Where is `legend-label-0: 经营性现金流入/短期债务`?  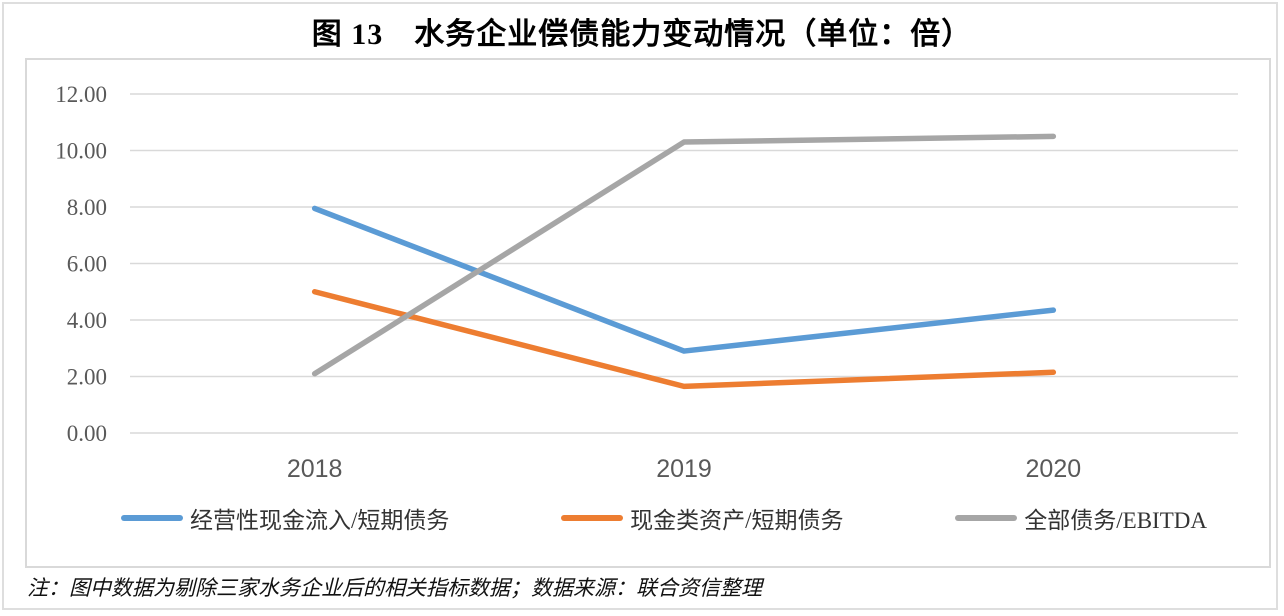
legend-label-0: 经营性现金流入/短期债务 is located at coordinates (320, 520).